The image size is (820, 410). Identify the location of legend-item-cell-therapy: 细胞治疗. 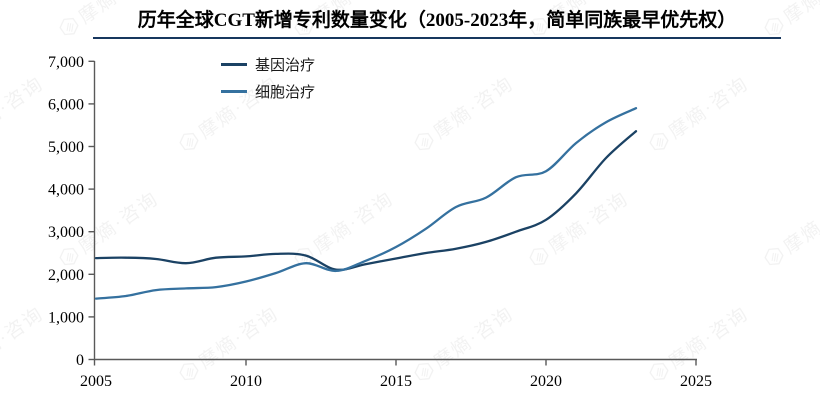
(268, 91).